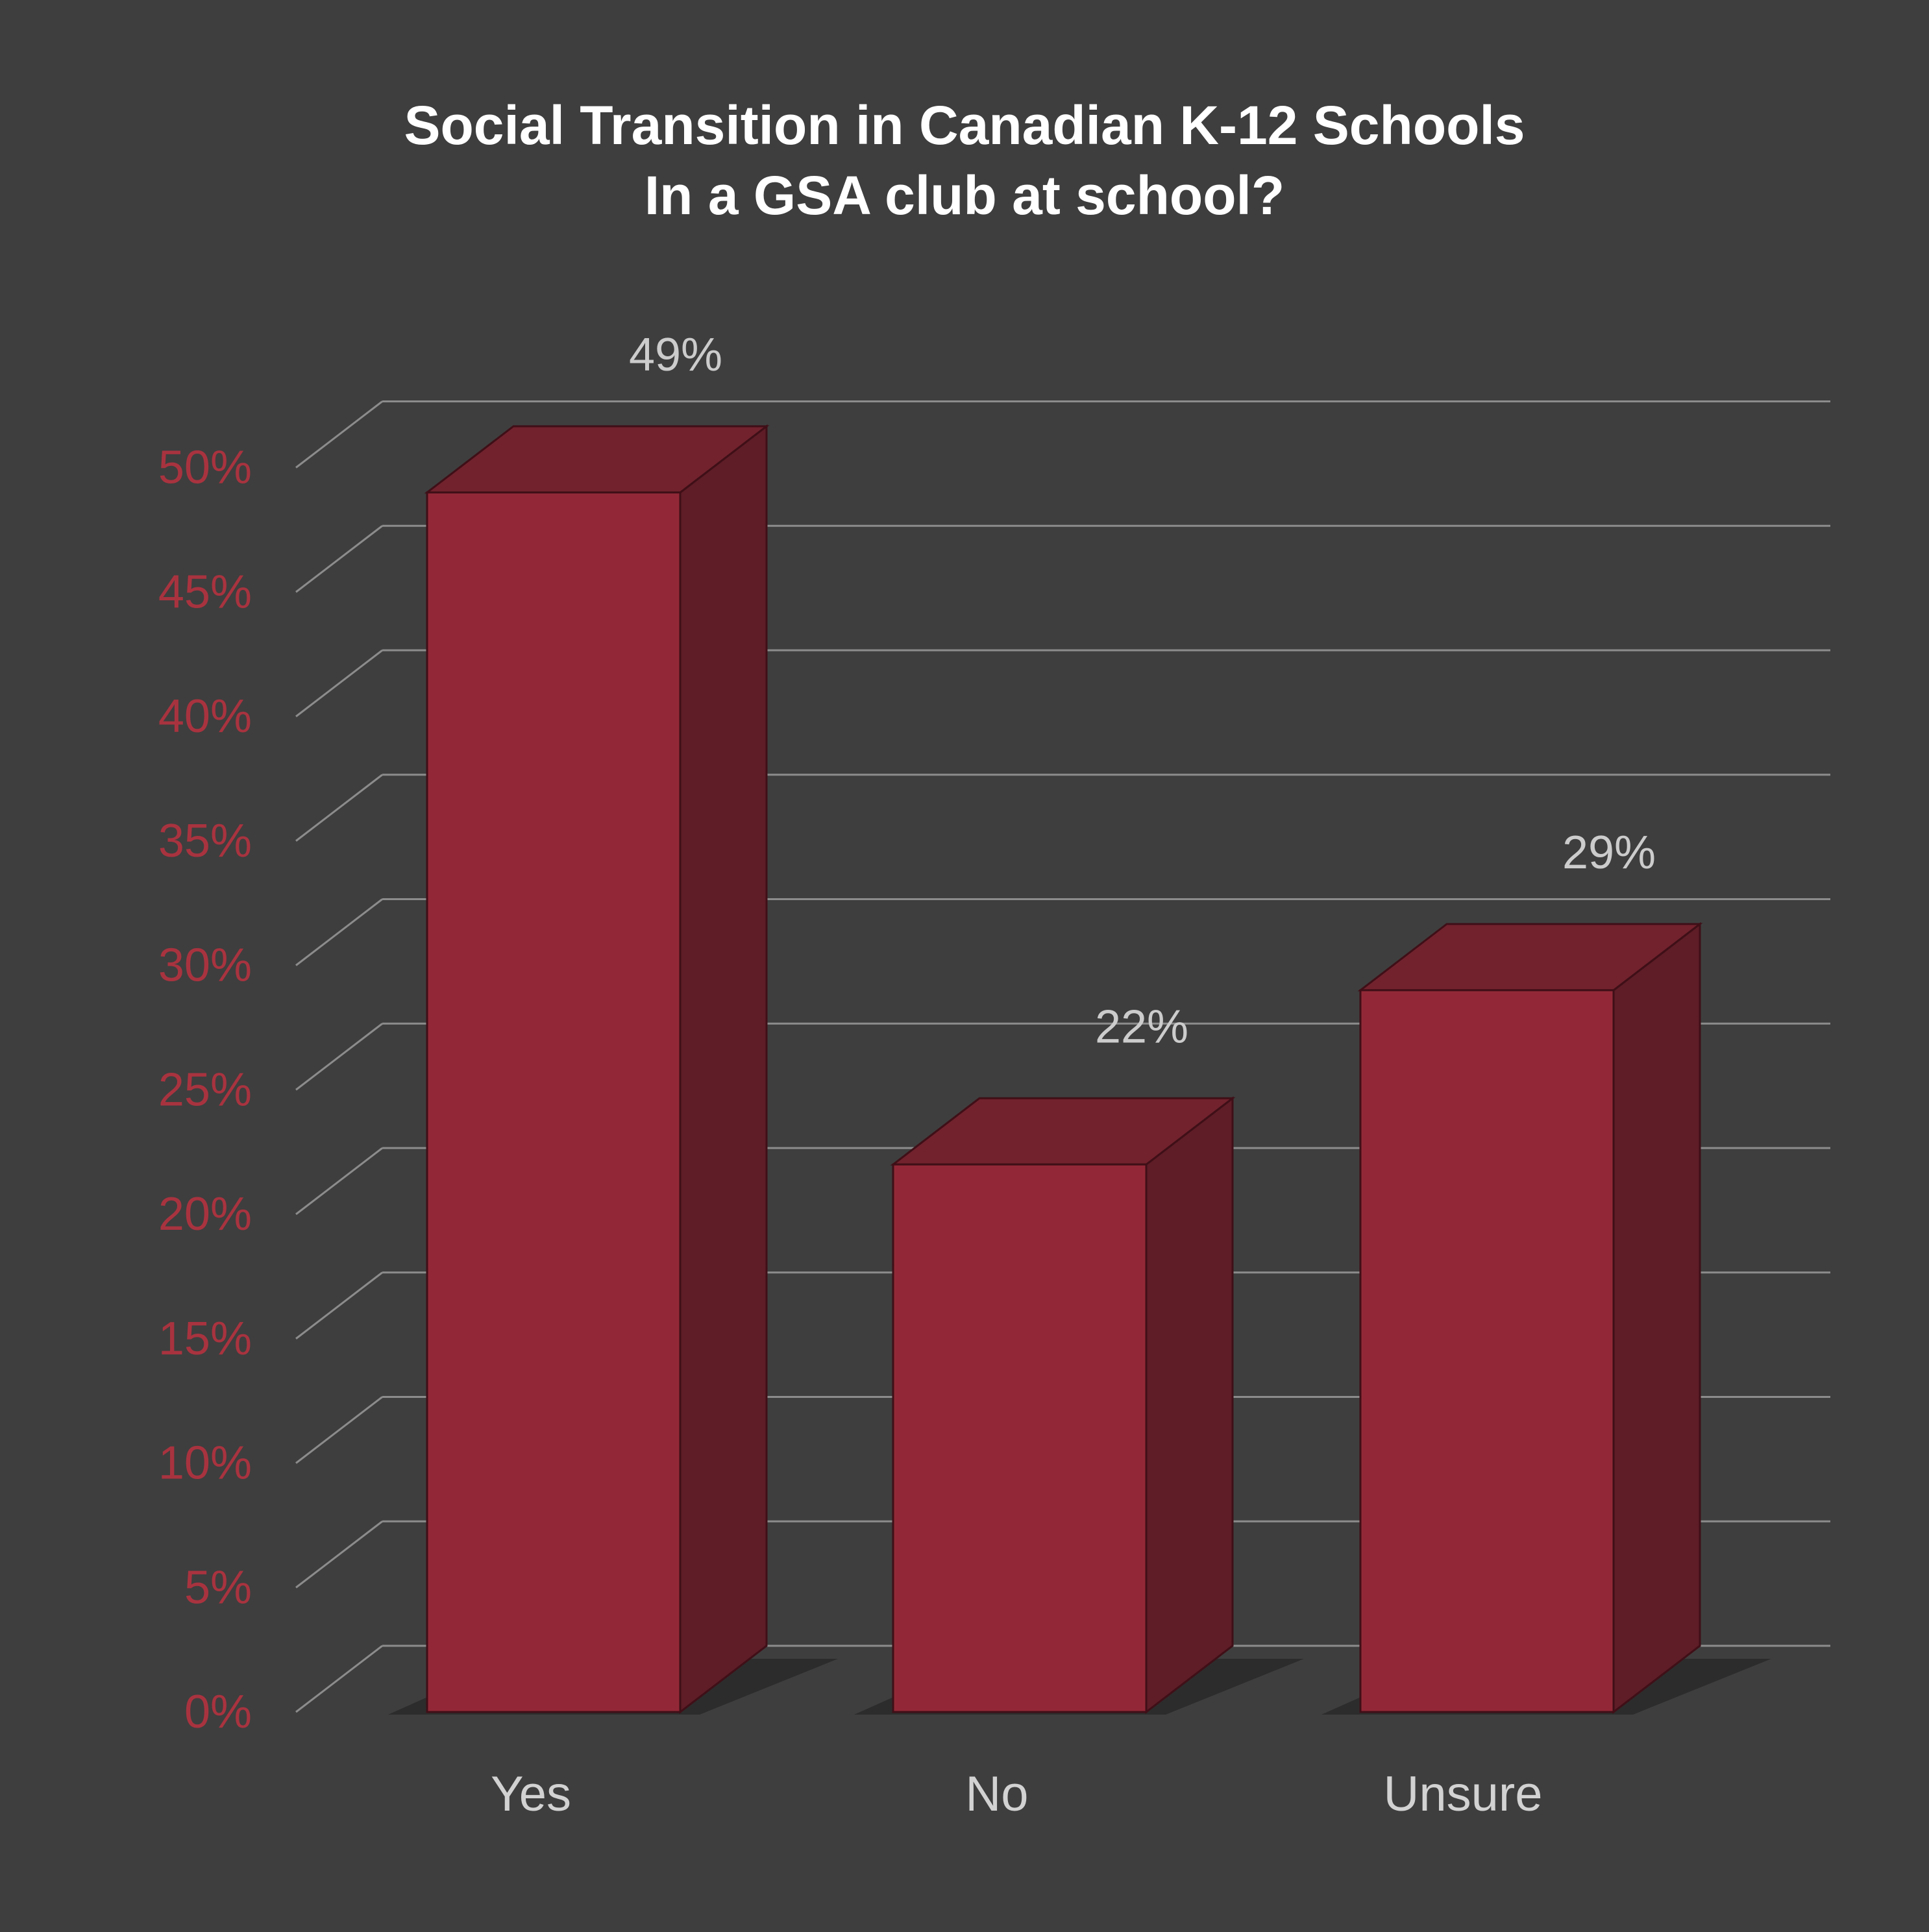 Image resolution: width=1929 pixels, height=1932 pixels. What do you see at coordinates (676, 355) in the screenshot?
I see `value-label: 49%` at bounding box center [676, 355].